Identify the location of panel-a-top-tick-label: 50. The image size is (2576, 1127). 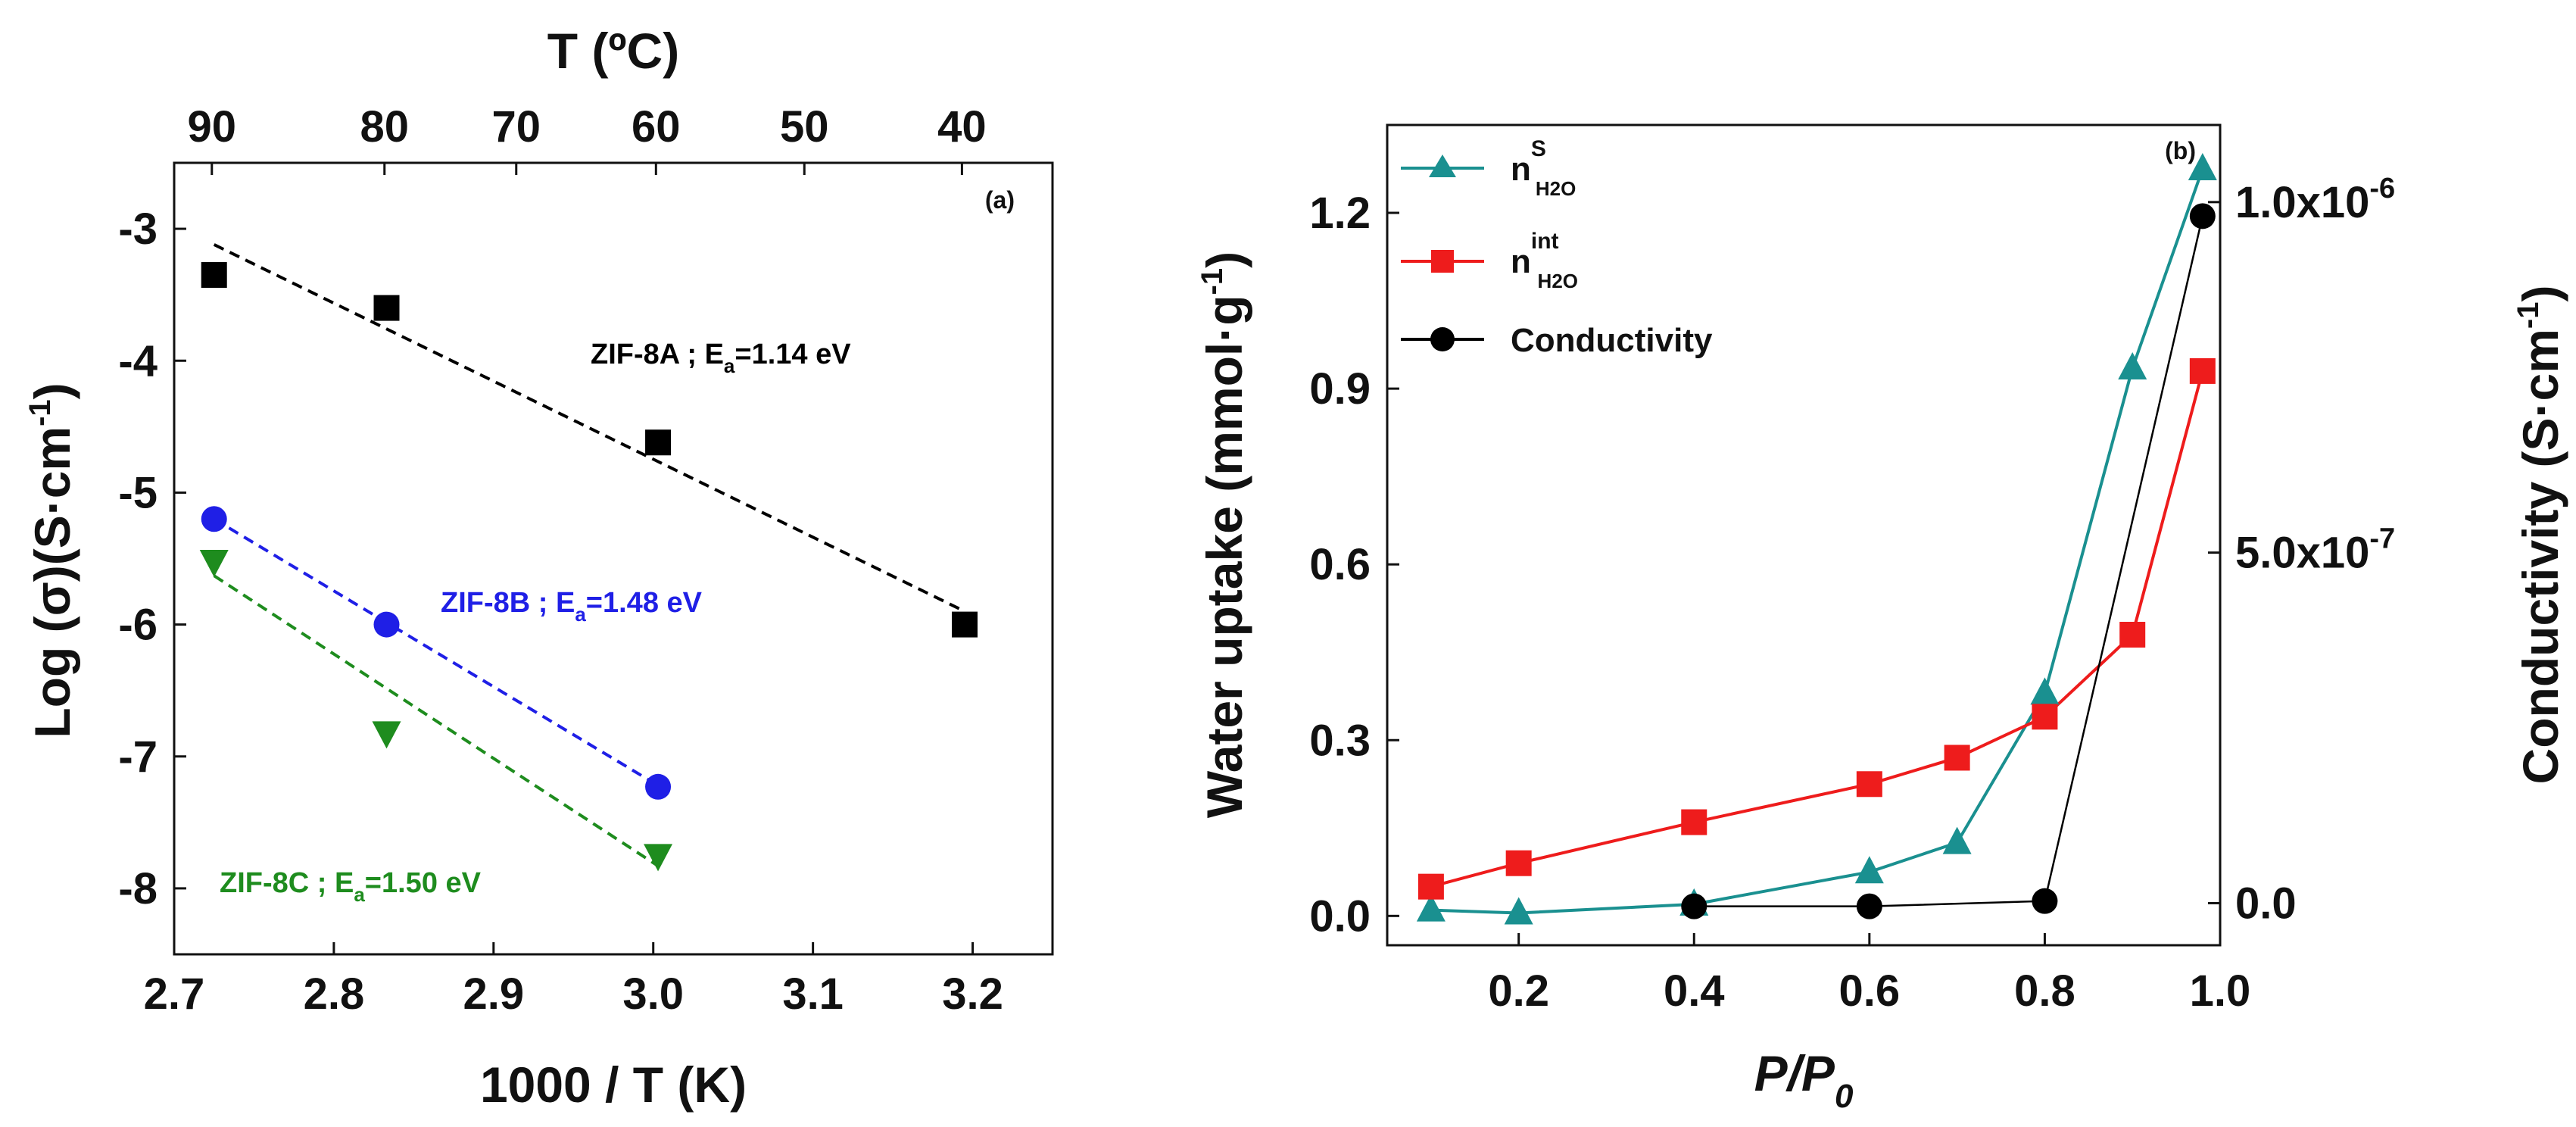
(804, 126).